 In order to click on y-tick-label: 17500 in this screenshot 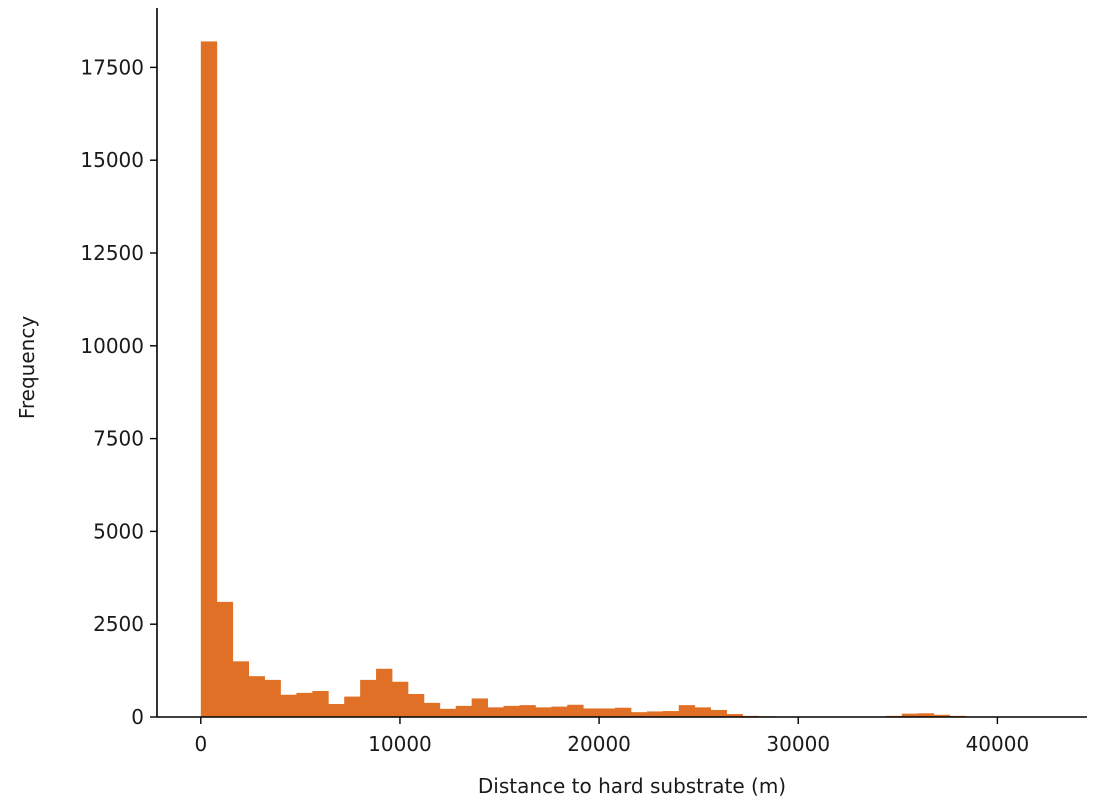, I will do `click(112, 67)`.